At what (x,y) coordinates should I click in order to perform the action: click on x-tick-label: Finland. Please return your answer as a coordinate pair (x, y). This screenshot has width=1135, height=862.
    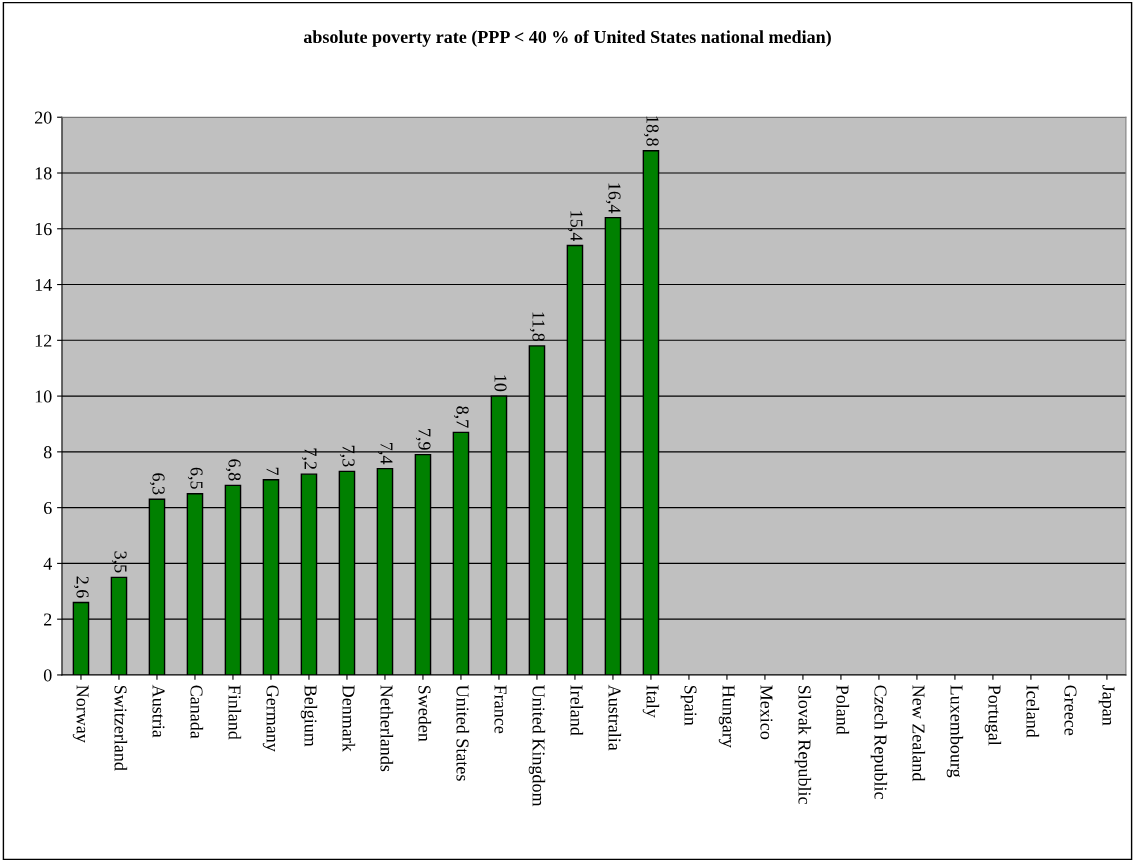
    Looking at the image, I should click on (235, 712).